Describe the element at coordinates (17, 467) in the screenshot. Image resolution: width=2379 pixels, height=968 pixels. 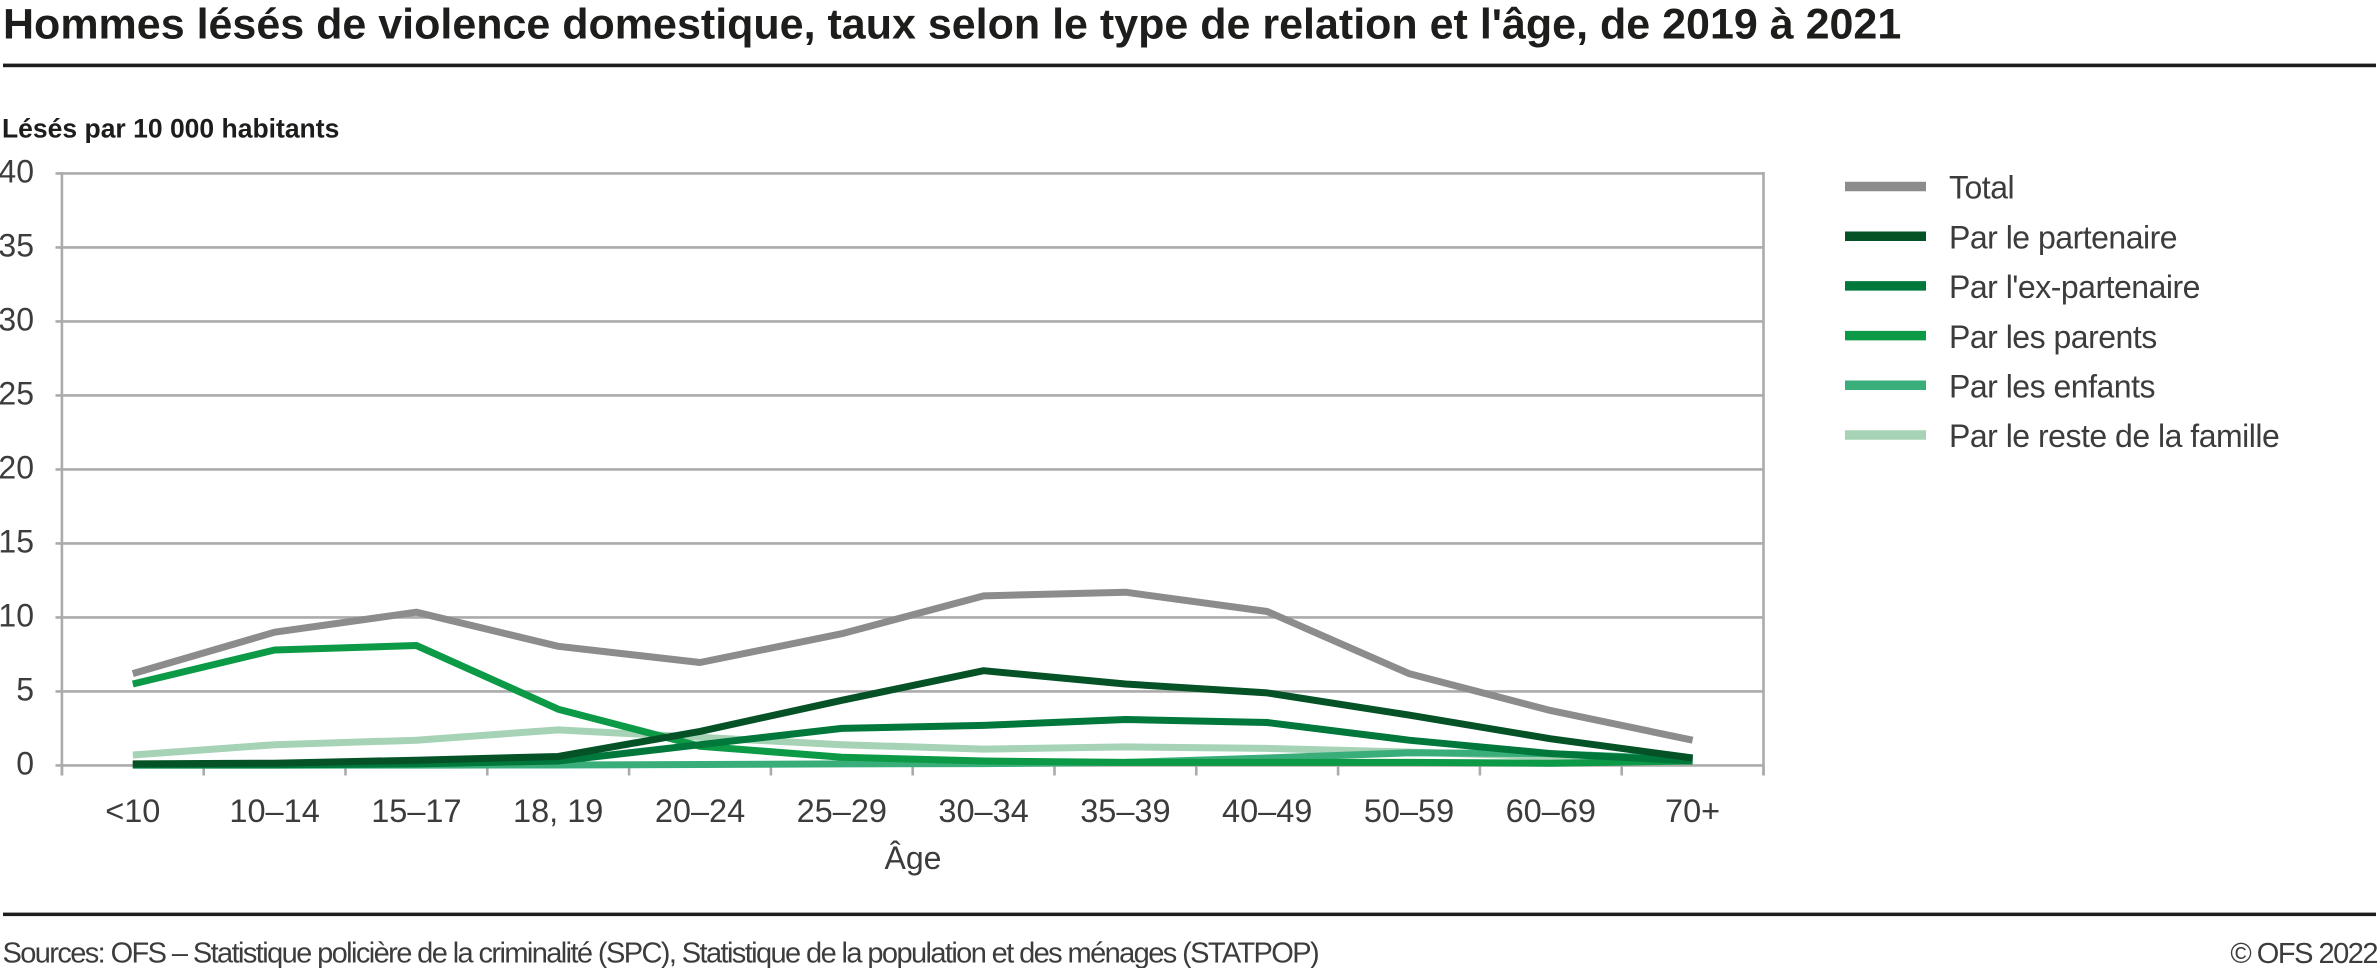
I see `svg-text: 20` at that location.